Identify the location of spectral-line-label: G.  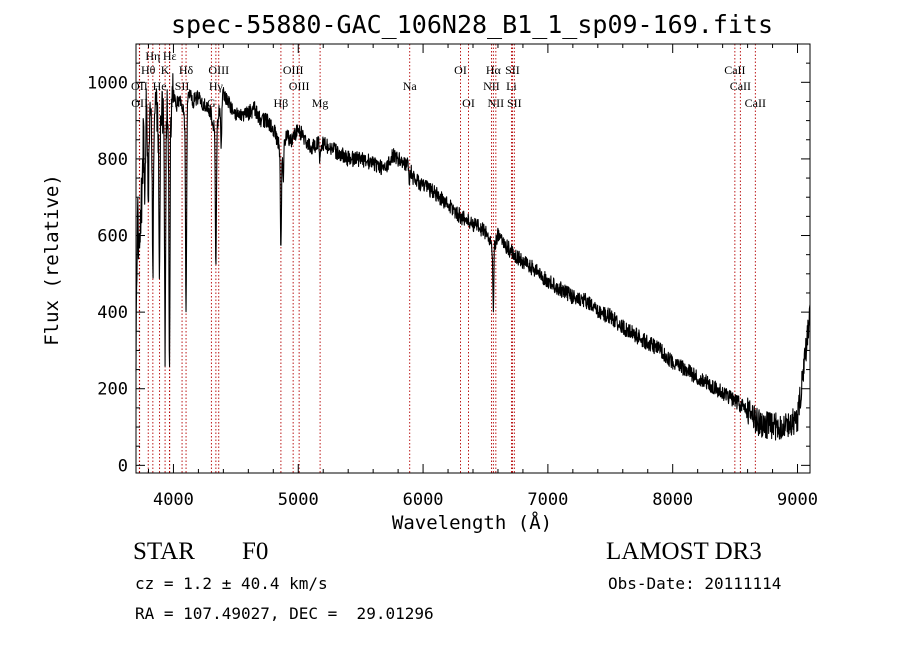
(211, 103).